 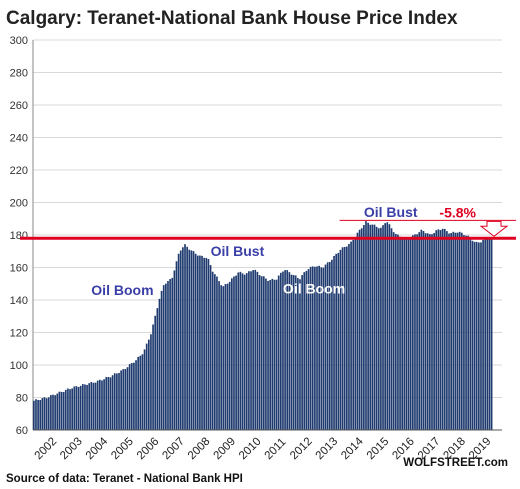 I want to click on y-tick-label: 260, so click(x=19, y=106).